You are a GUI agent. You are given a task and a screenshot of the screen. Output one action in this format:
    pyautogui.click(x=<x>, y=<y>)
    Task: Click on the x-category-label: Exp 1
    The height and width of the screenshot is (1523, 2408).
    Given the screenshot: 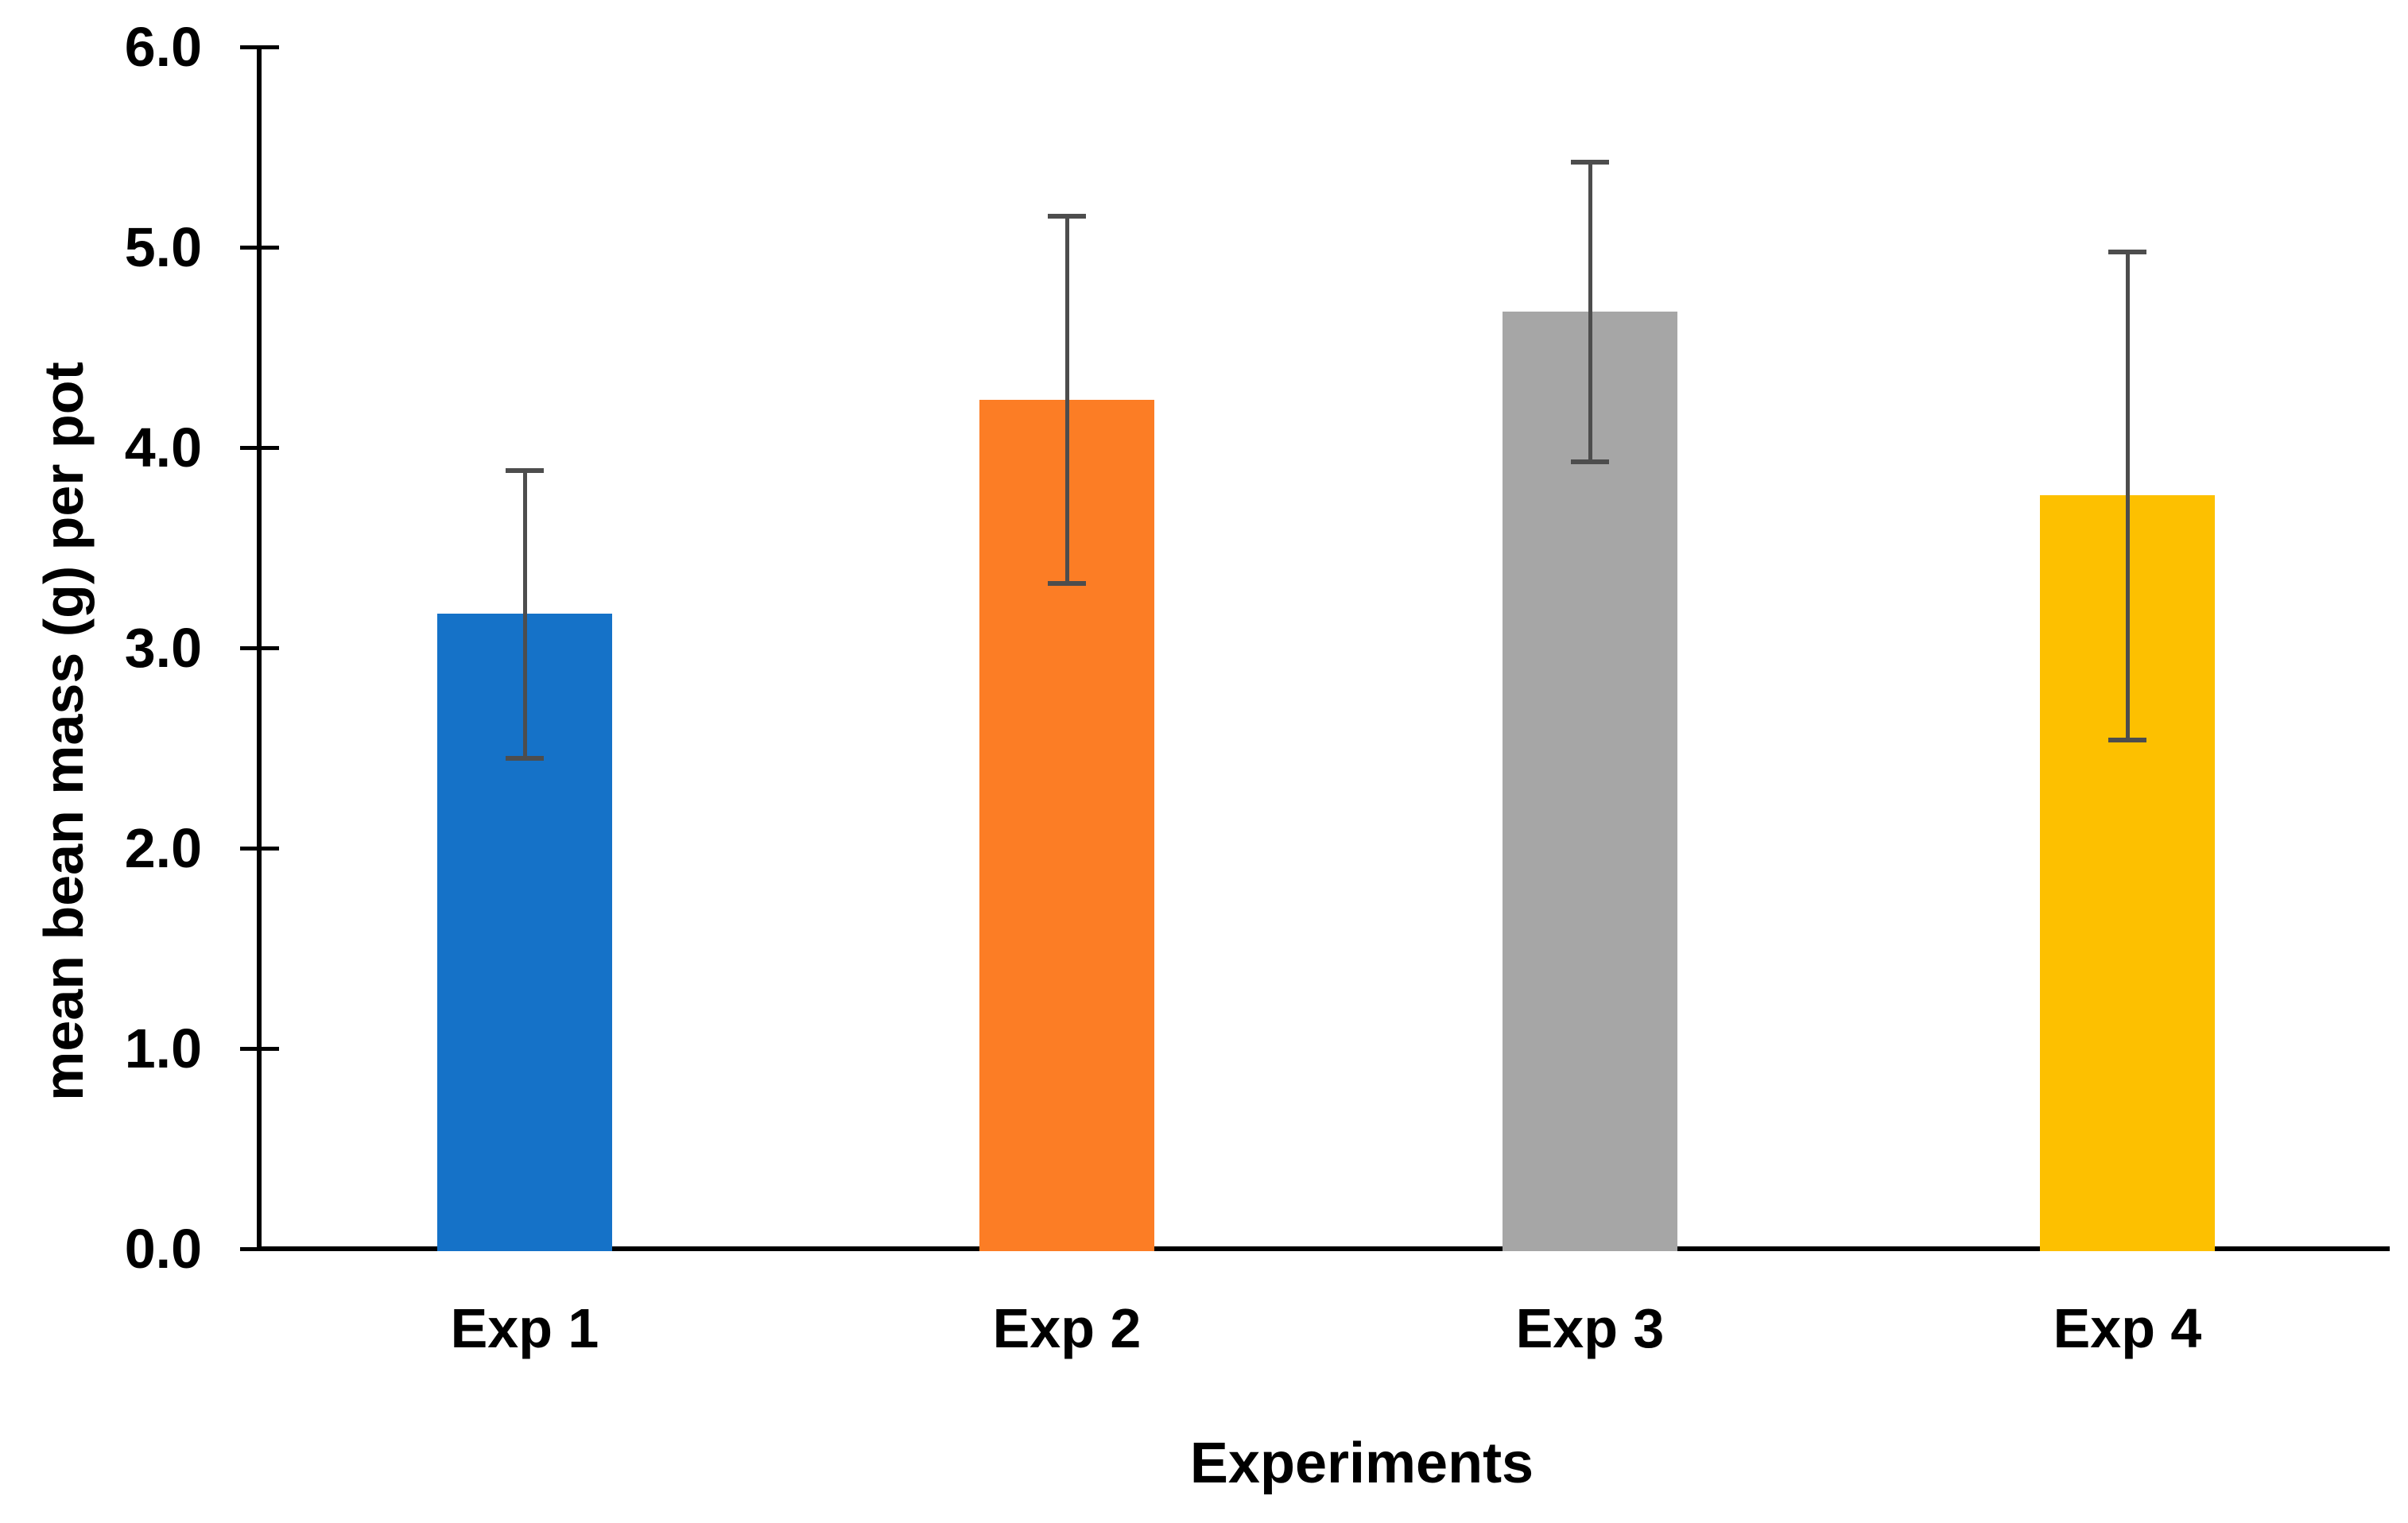 What is the action you would take?
    pyautogui.click(x=524, y=1328)
    